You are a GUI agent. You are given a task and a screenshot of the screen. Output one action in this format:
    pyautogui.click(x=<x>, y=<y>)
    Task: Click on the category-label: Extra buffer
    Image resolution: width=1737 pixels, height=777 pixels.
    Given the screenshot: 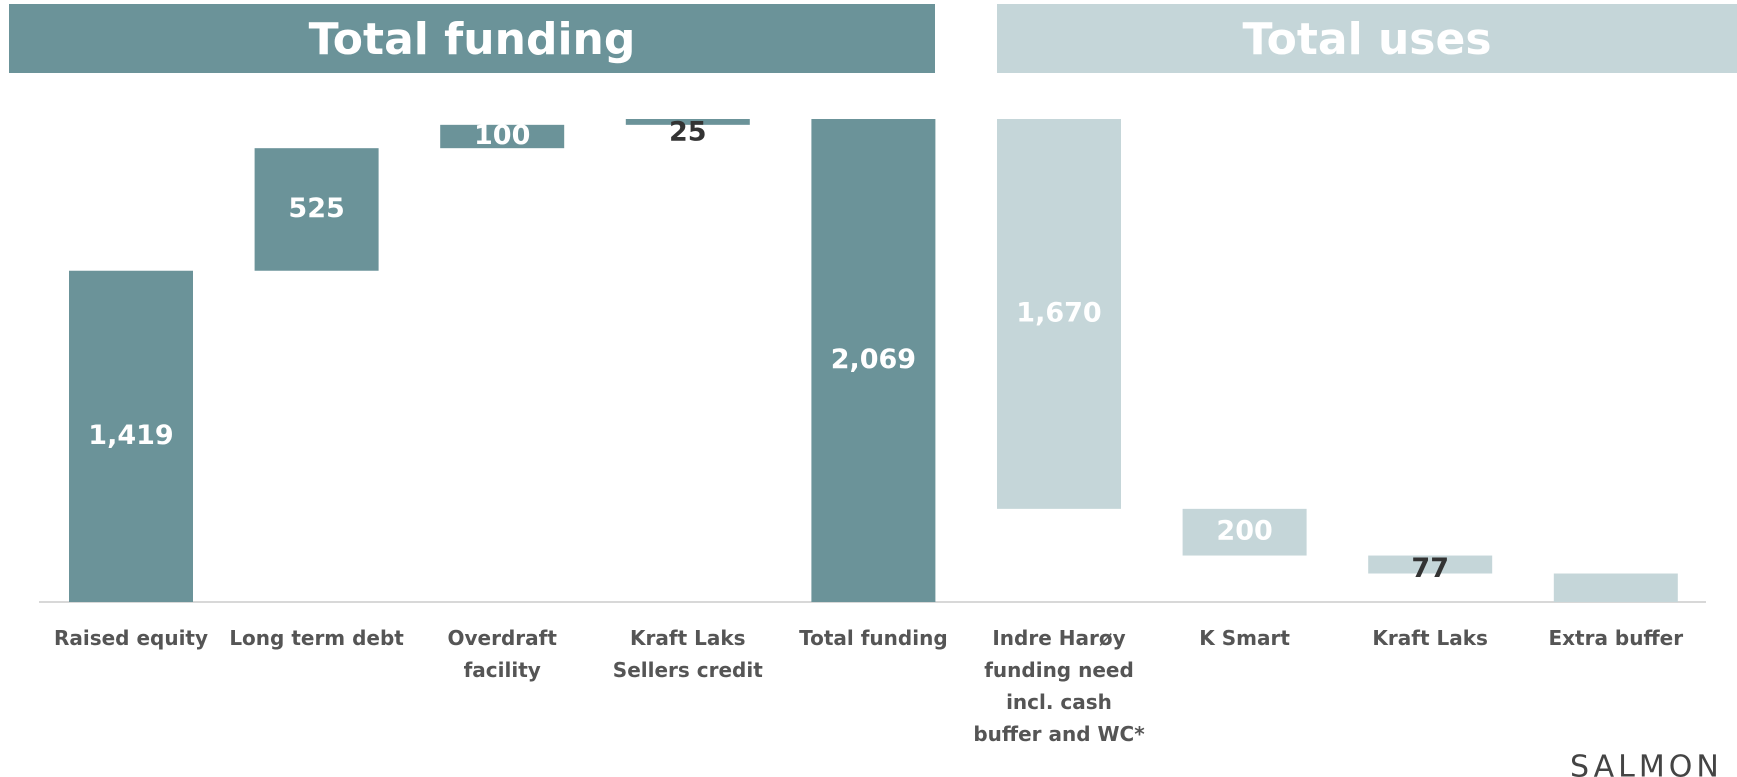 What is the action you would take?
    pyautogui.click(x=1616, y=638)
    